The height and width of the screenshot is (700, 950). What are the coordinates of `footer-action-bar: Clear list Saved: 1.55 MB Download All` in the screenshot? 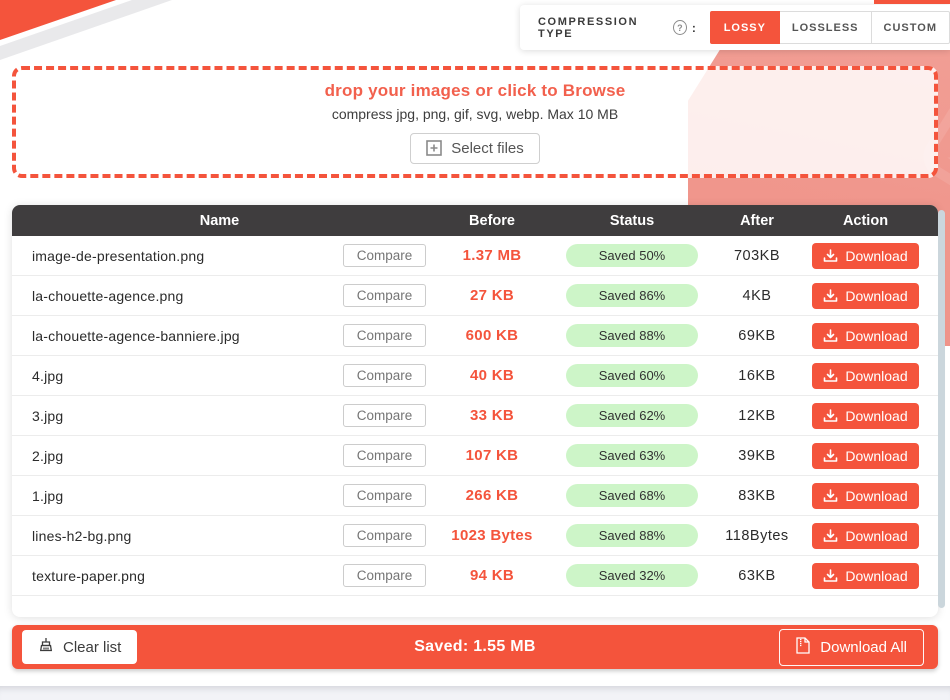 It's located at (475, 647).